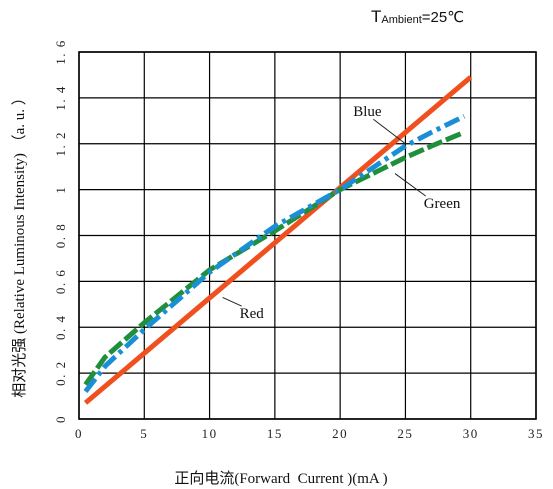 This screenshot has width=553, height=489. Describe the element at coordinates (60, 144) in the screenshot. I see `y-tick-label: 1. 2` at that location.